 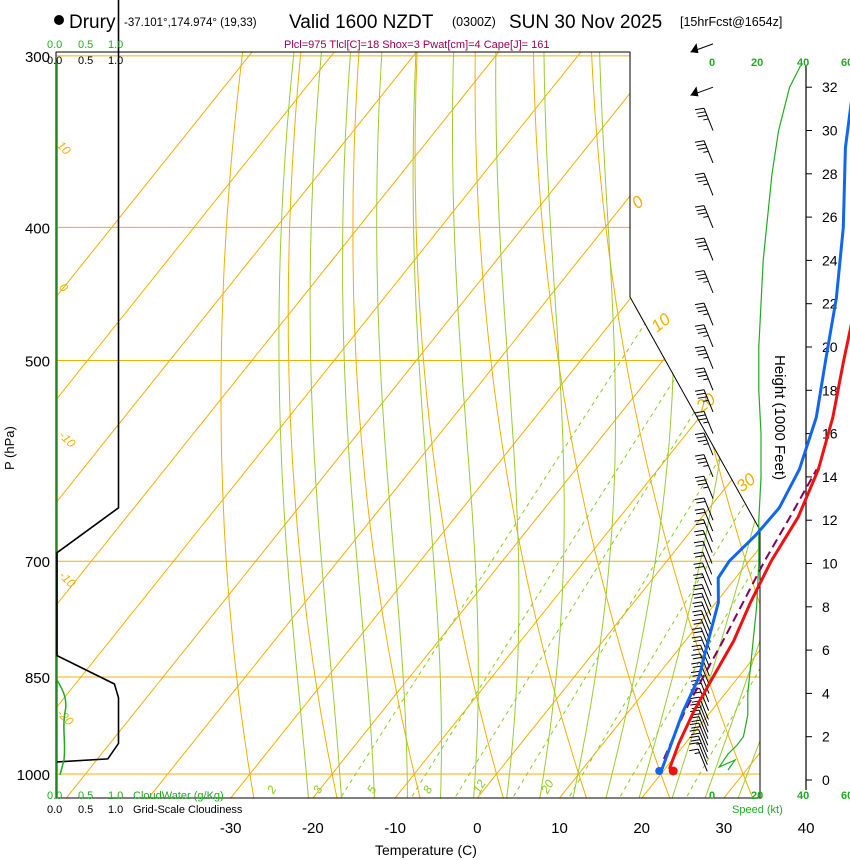 I want to click on temperature-trace, so click(x=759, y=549).